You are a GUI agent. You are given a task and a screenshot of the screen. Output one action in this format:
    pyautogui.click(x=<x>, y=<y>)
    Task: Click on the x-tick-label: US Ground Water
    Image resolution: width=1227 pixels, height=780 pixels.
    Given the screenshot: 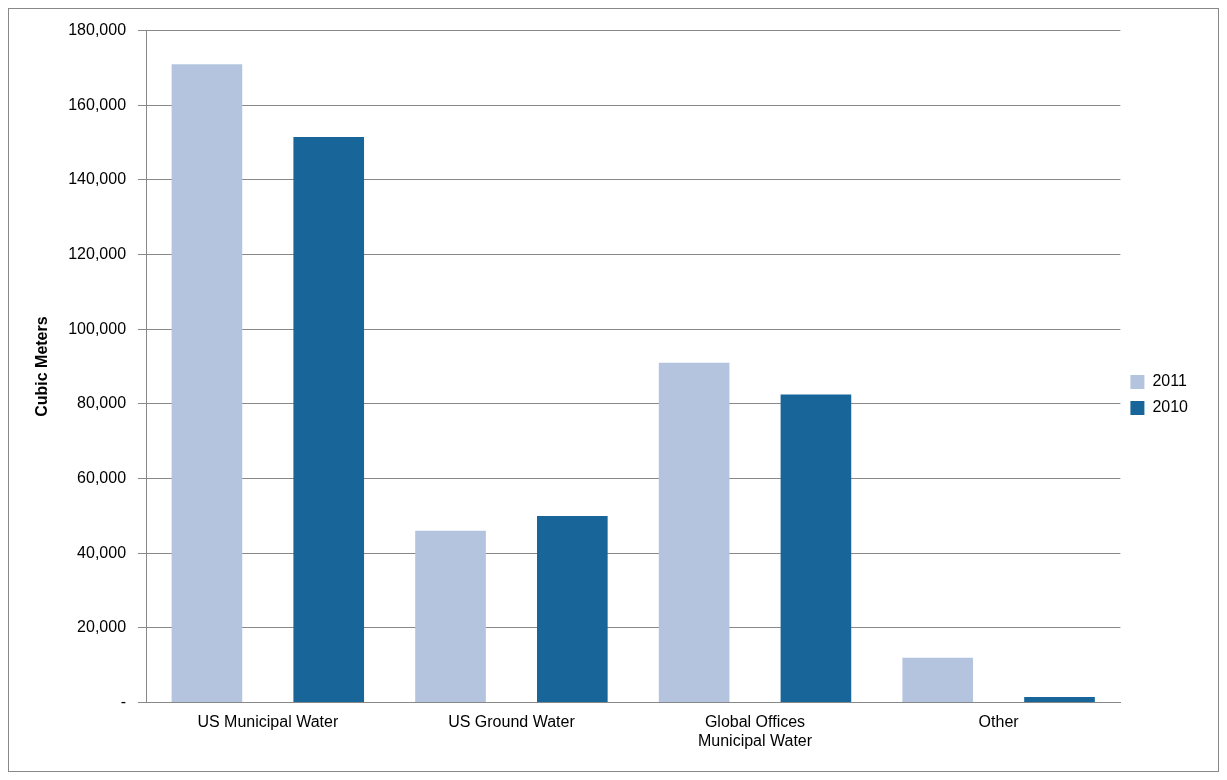 What is the action you would take?
    pyautogui.click(x=512, y=721)
    